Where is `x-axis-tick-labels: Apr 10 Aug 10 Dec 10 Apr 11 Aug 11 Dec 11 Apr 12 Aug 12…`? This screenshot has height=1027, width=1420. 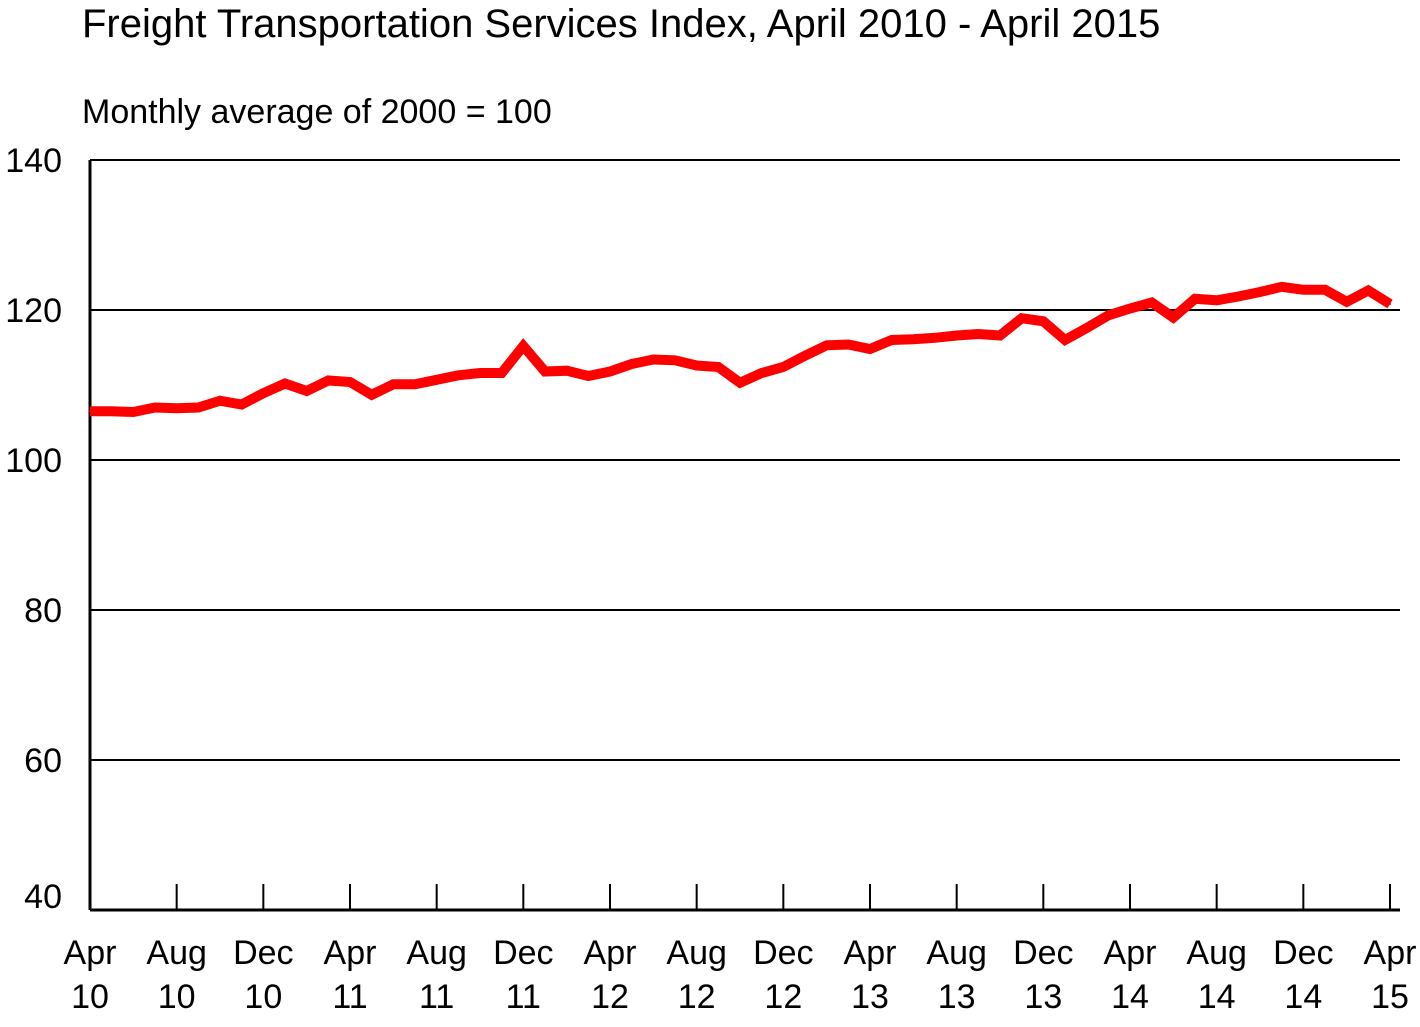 x-axis-tick-labels: Apr 10 Aug 10 Dec 10 Apr 11 Aug 11 Dec 11 Apr 12 Aug 12… is located at coordinates (740, 975).